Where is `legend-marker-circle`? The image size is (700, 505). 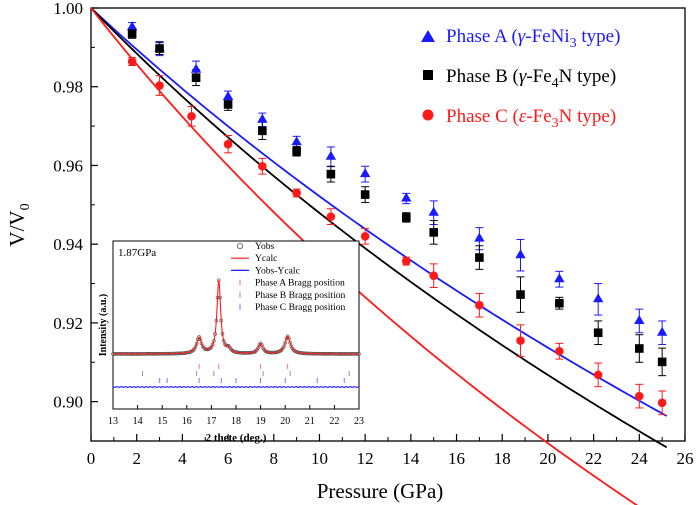
legend-marker-circle is located at coordinates (428, 115).